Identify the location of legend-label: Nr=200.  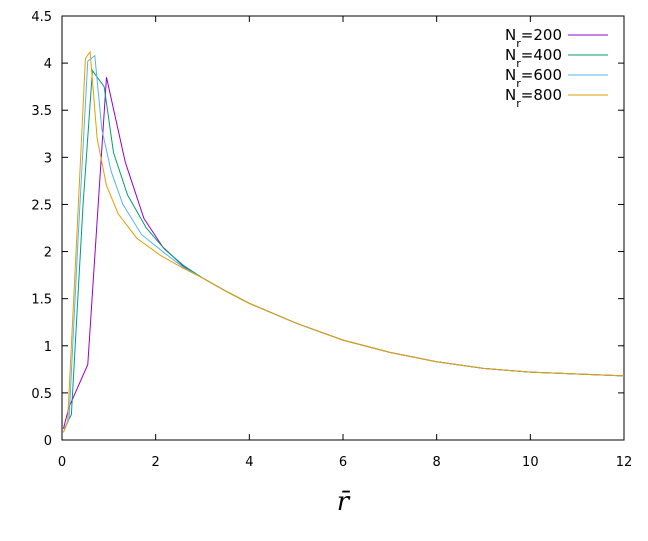
(533, 38).